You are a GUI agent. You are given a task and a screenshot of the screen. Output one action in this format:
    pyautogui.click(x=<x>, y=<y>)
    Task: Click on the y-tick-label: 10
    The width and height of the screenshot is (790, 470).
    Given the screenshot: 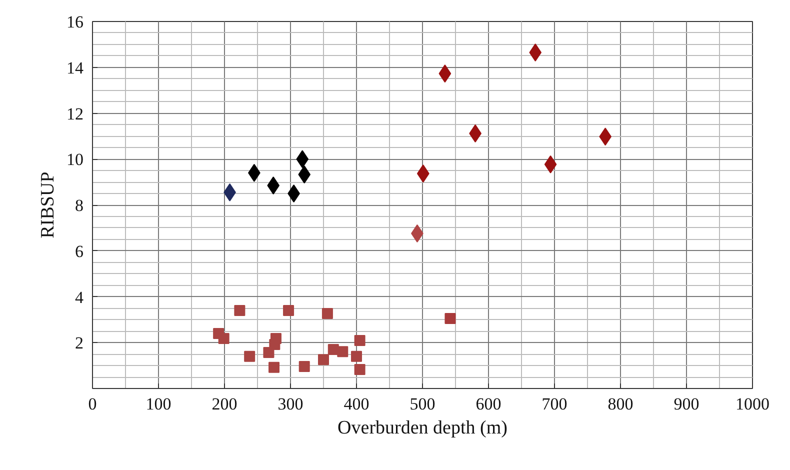 What is the action you would take?
    pyautogui.click(x=75, y=160)
    